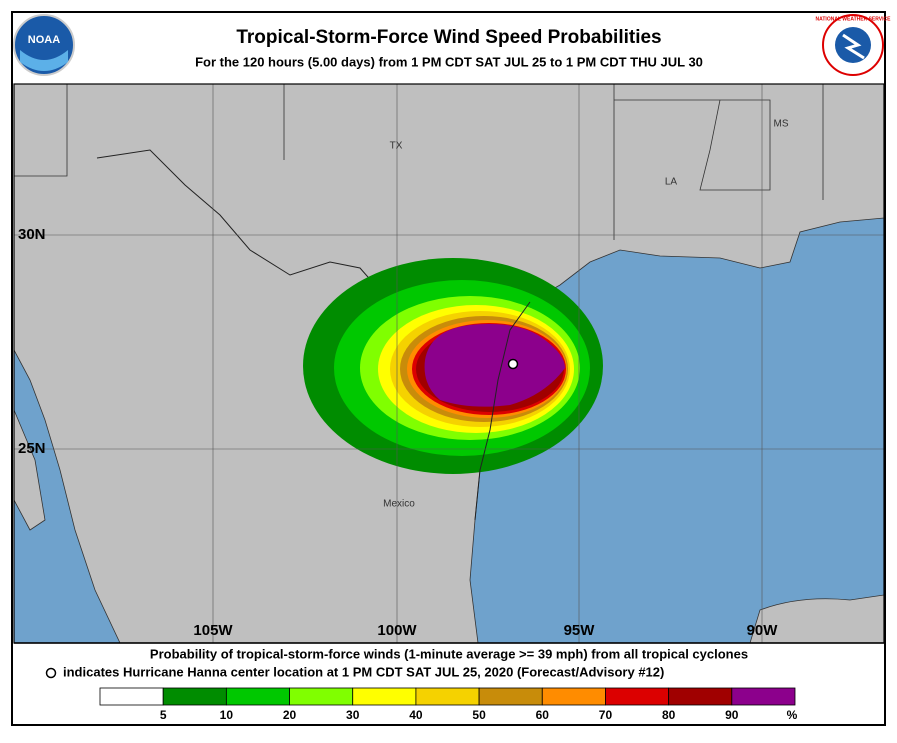 The image size is (897, 743). Describe the element at coordinates (816, 618) in the screenshot. I see `yucatan` at that location.